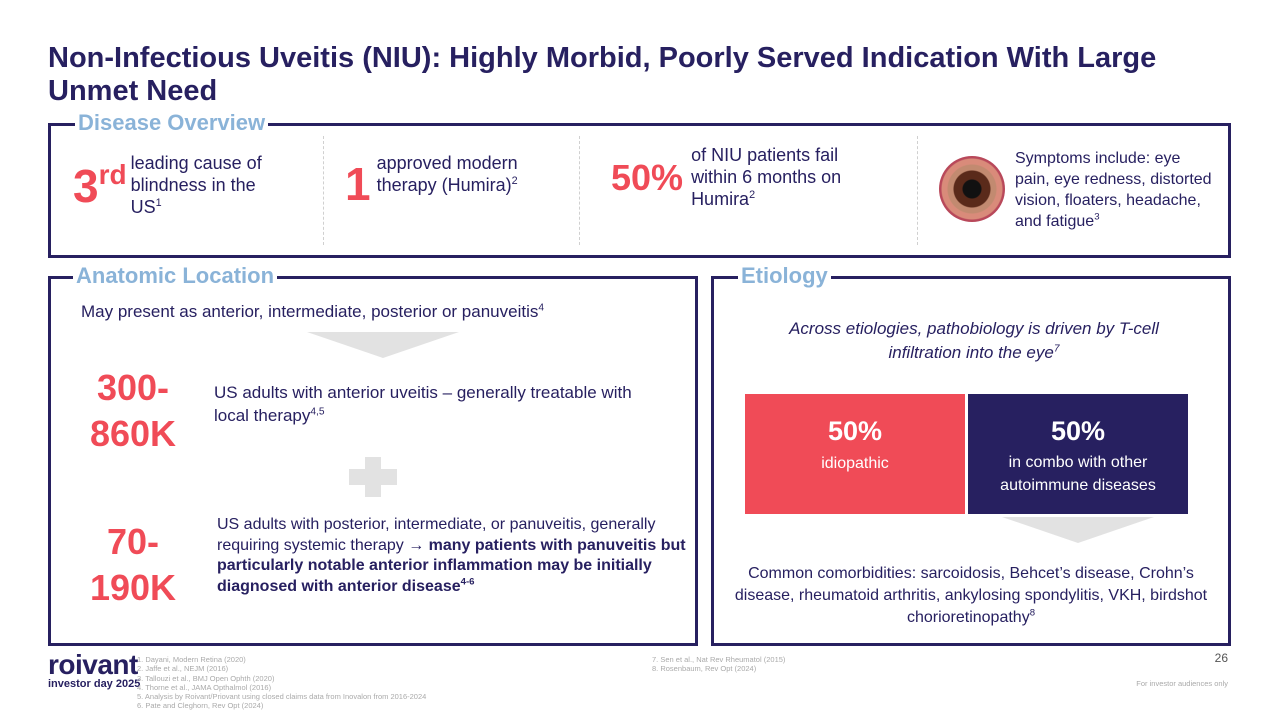  Describe the element at coordinates (719, 659) in the screenshot. I see `reference: 7. Sen et al., Nat Rev Rheumatol (2015)` at that location.